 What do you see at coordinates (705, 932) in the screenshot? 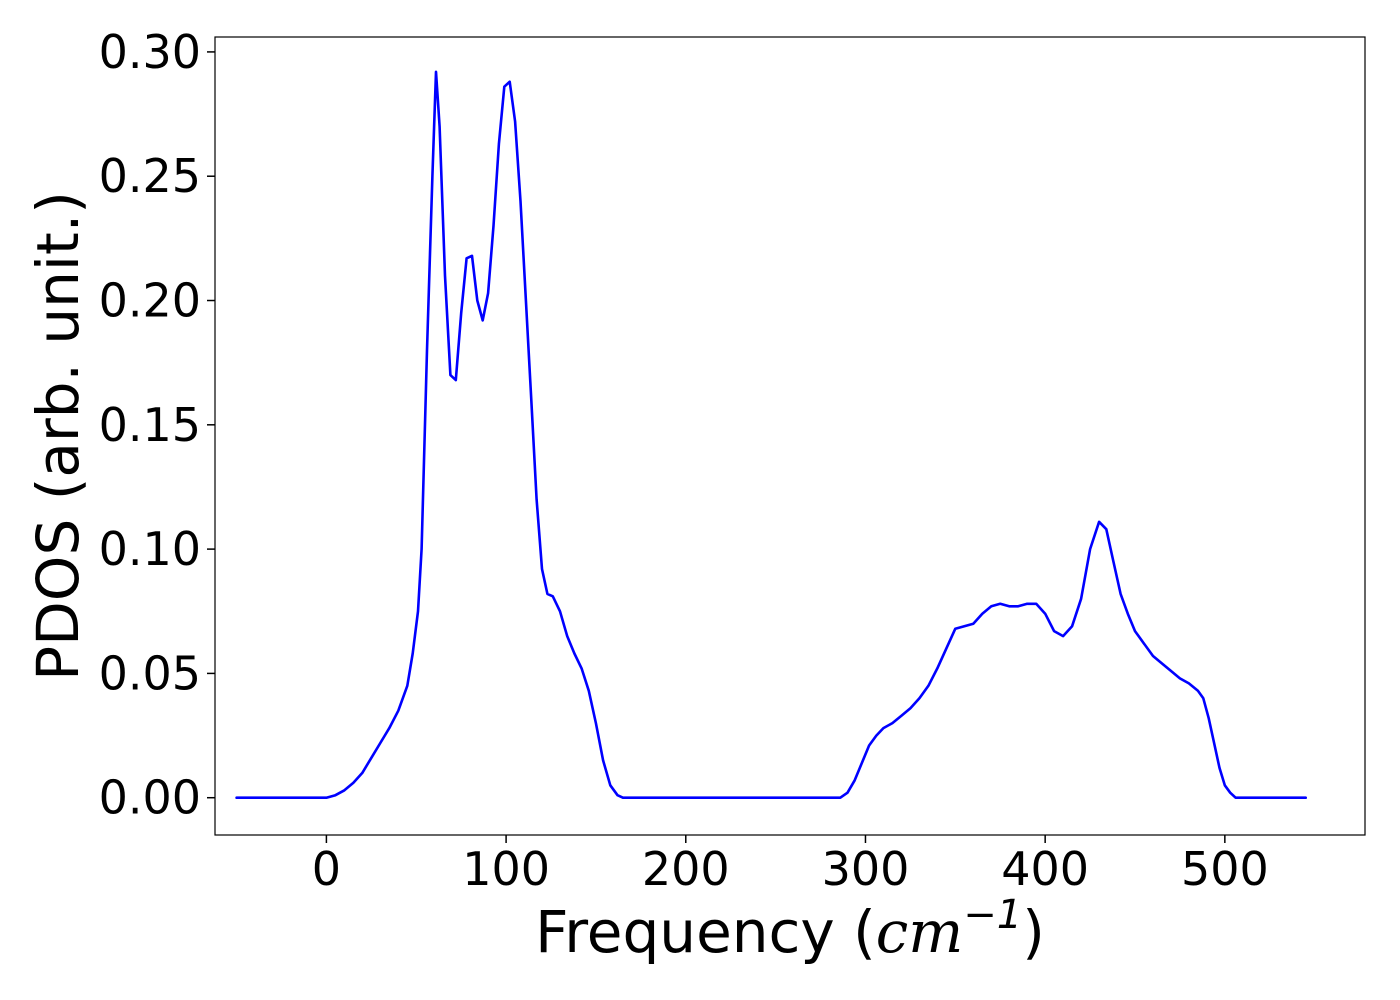
I see `x-axis-title-prefix: Frequency (` at bounding box center [705, 932].